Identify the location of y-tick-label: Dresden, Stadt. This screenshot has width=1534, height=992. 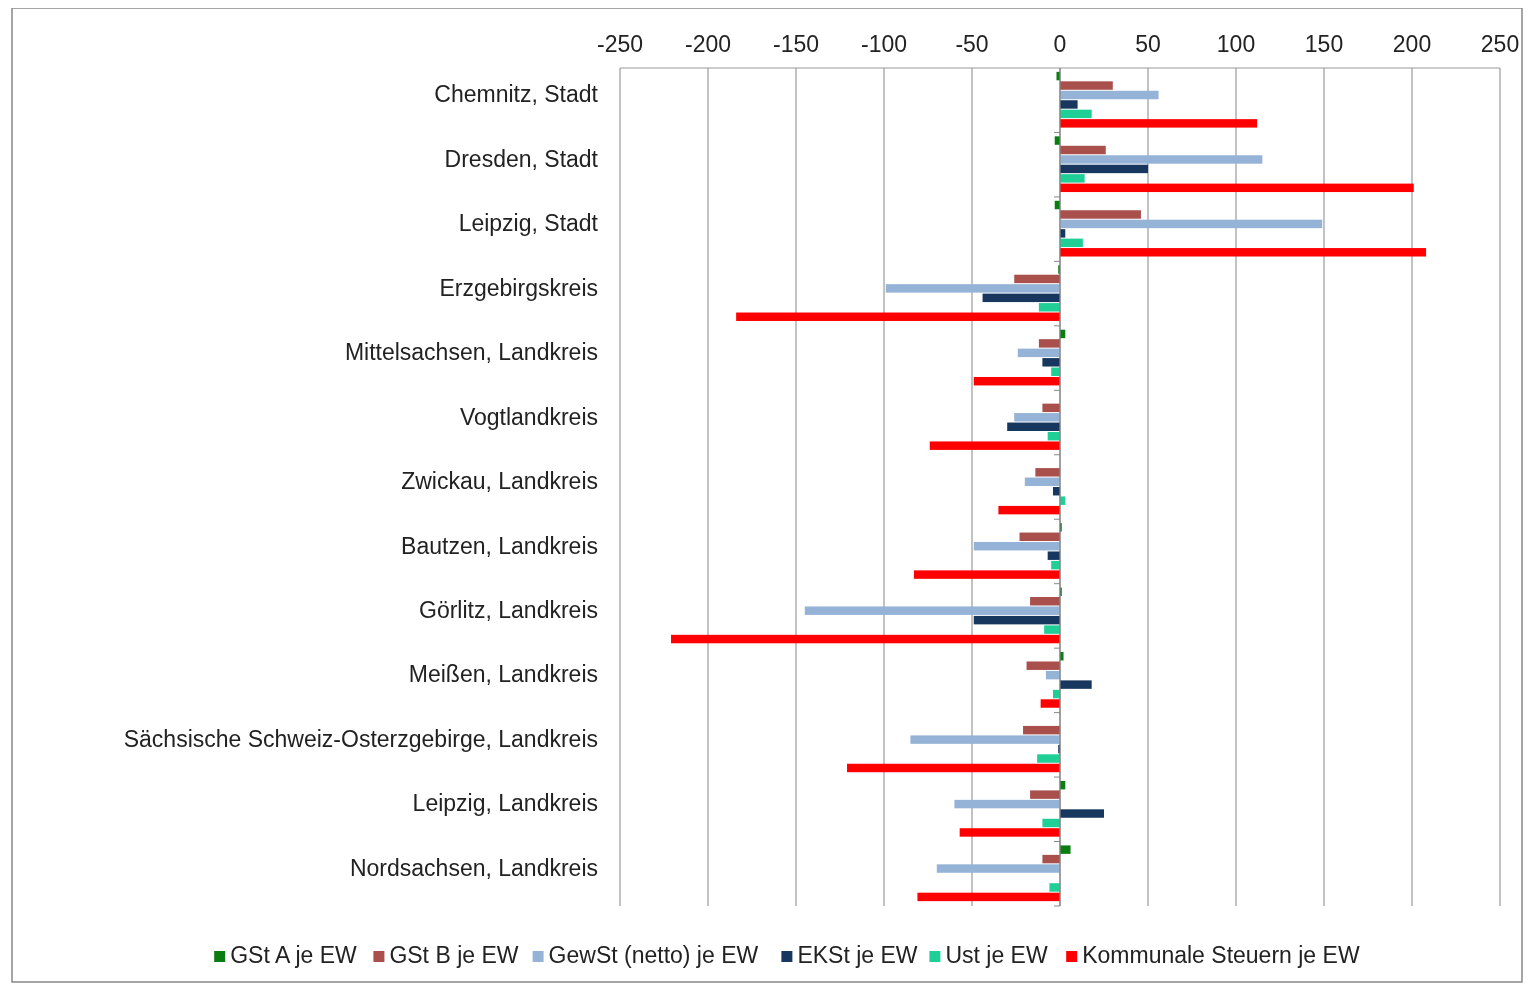
(521, 158).